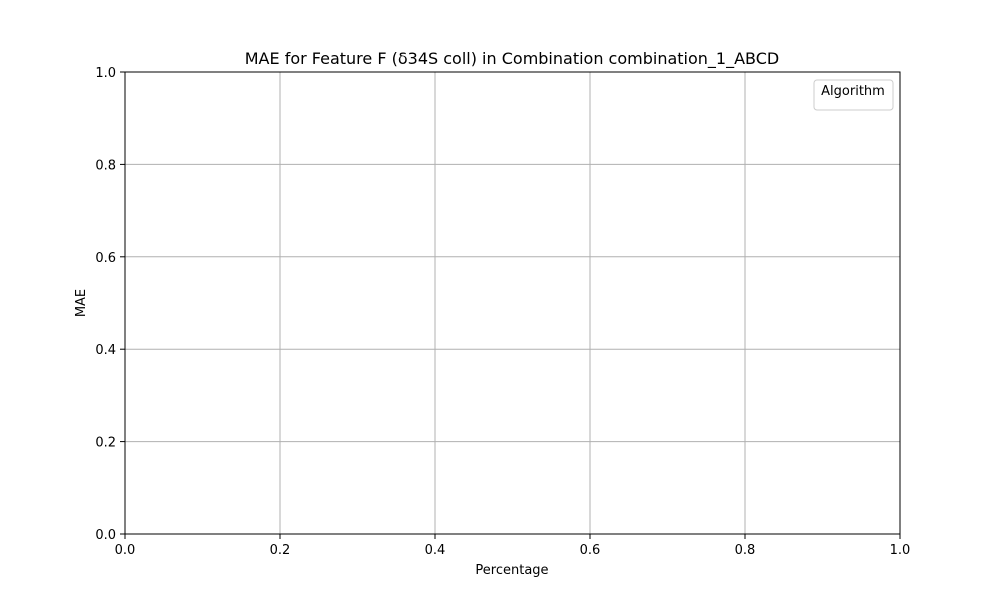  I want to click on legend-box, so click(853, 95).